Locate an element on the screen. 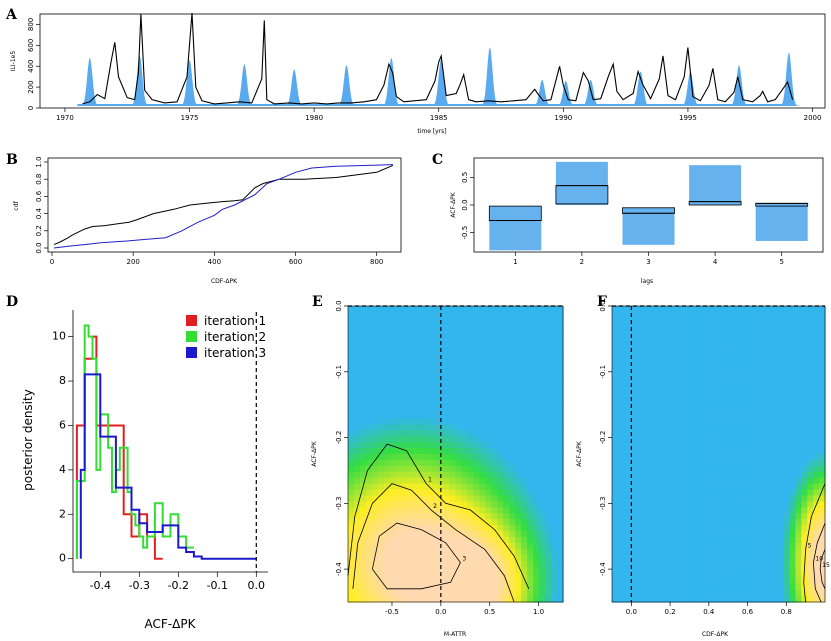  panel-label-b: B is located at coordinates (12, 160).